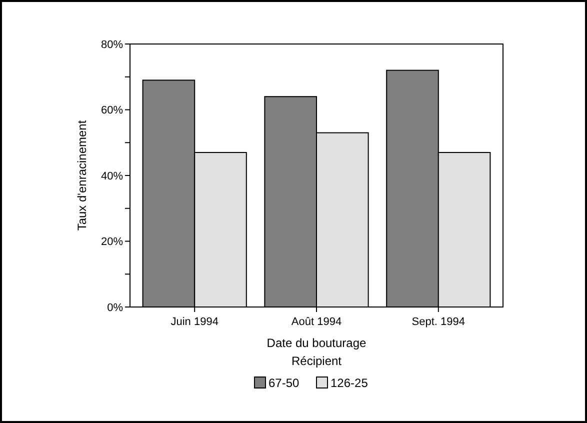 Image resolution: width=587 pixels, height=423 pixels. I want to click on y-tick-label: 0%, so click(115, 308).